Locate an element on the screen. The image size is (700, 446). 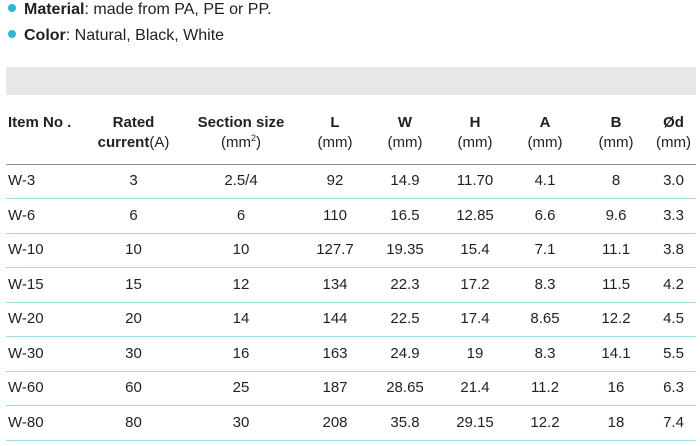
table-cell: 15 is located at coordinates (133, 285).